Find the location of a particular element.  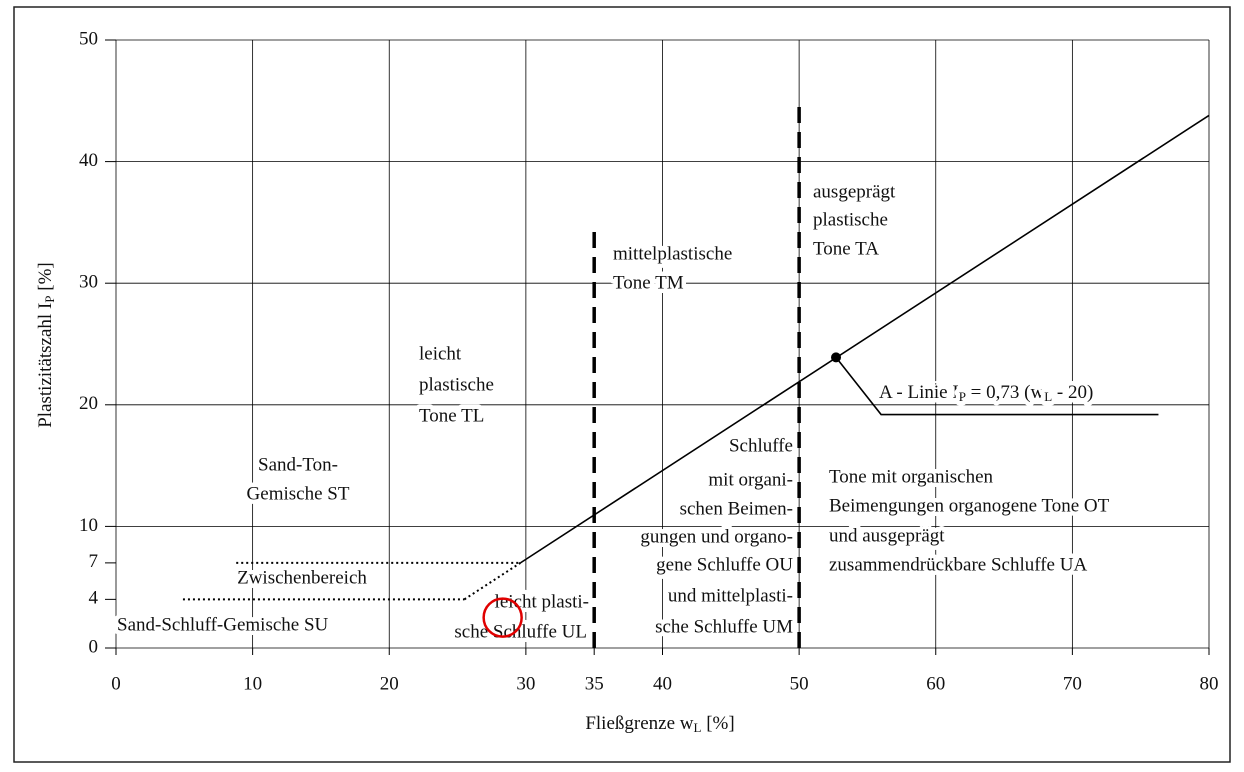

annotation: Beimengungen organogene Tone OT is located at coordinates (969, 505).